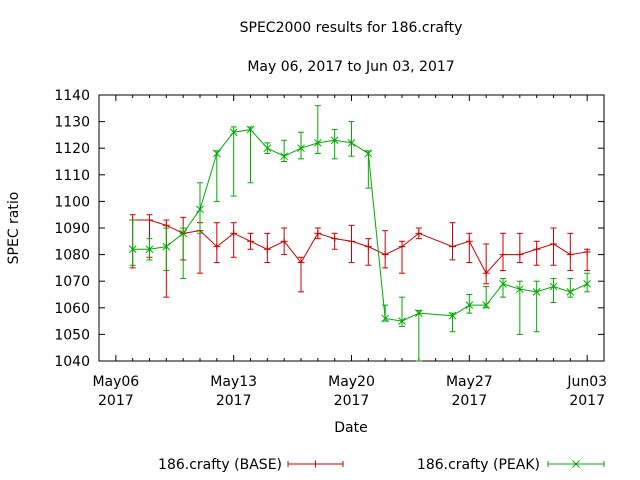  What do you see at coordinates (72, 176) in the screenshot?
I see `y-tick-label: 1110` at bounding box center [72, 176].